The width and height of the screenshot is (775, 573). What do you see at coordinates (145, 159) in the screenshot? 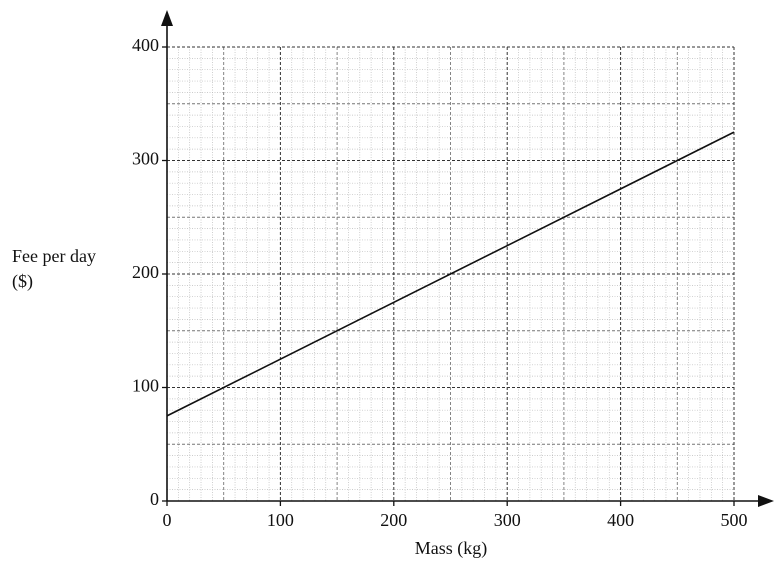
I see `y-tick-label: 300` at bounding box center [145, 159].